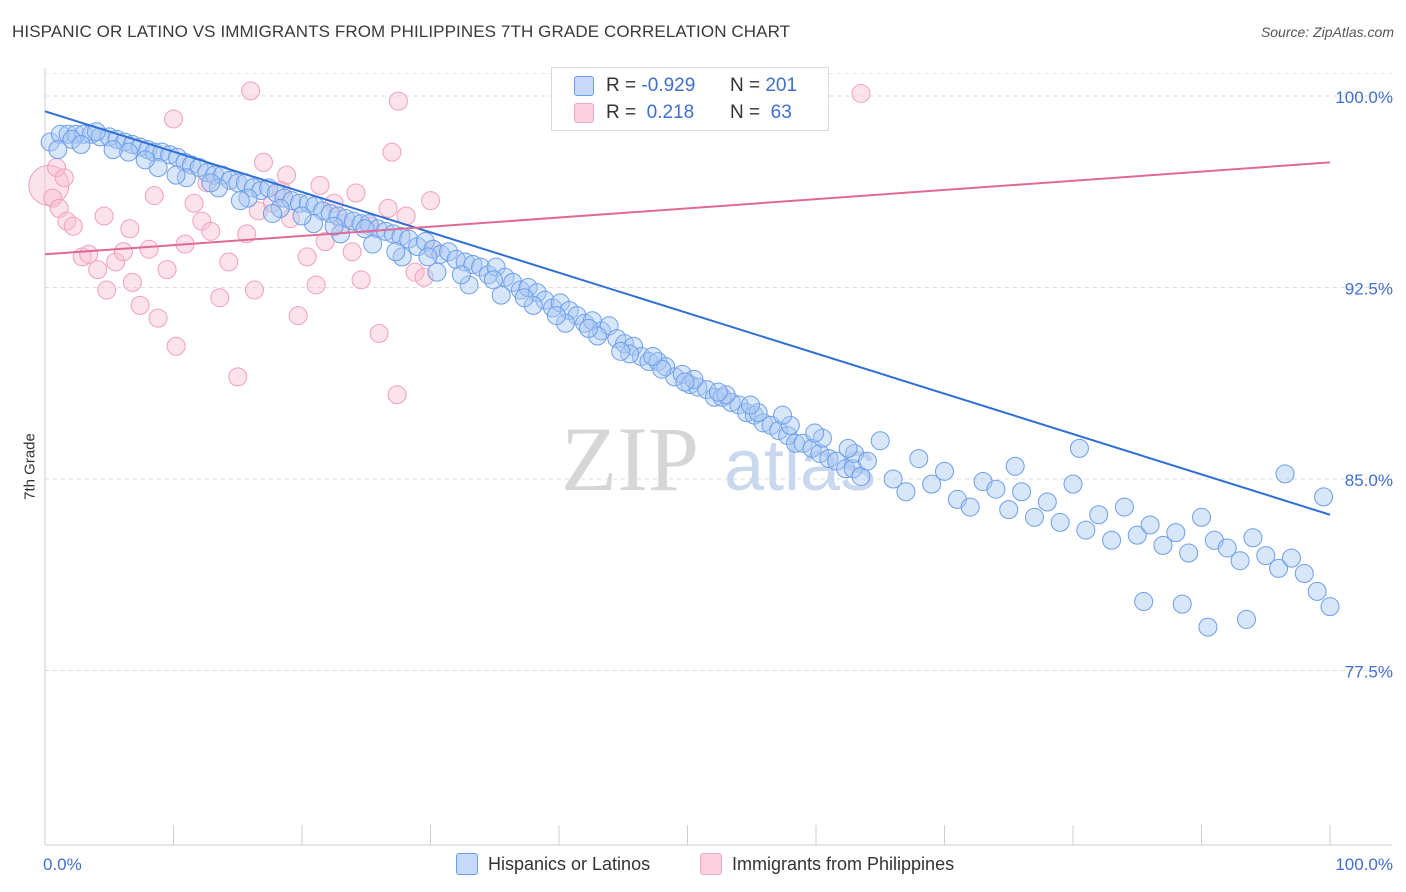 Image resolution: width=1406 pixels, height=892 pixels. Describe the element at coordinates (584, 113) in the screenshot. I see `legend-swatch-pink` at that location.